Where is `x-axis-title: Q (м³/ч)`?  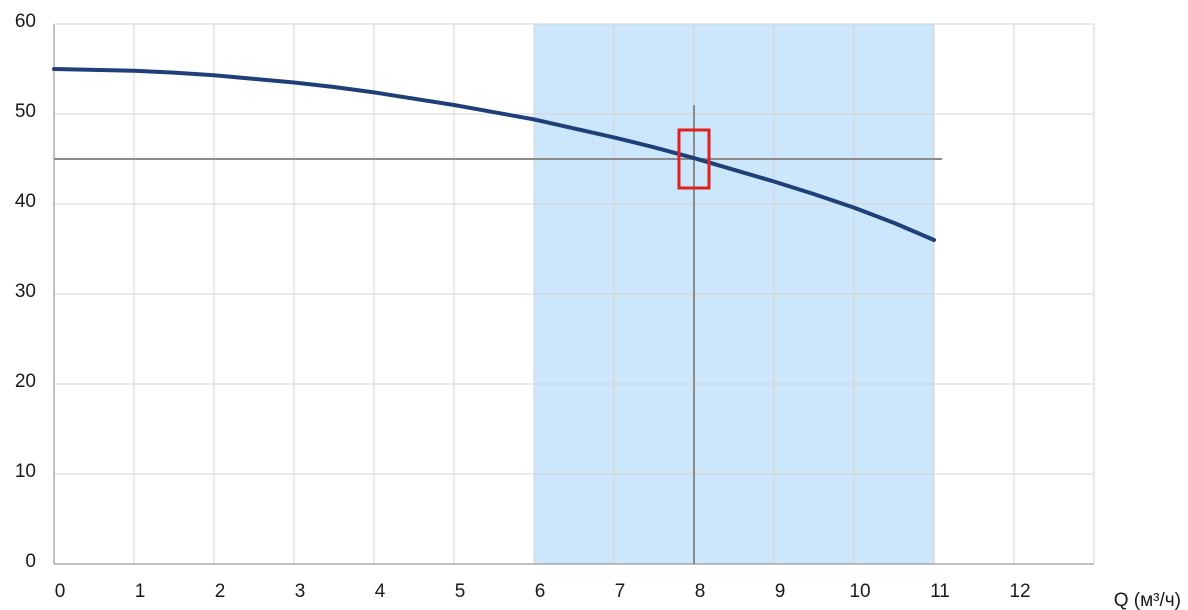
x-axis-title: Q (м³/ч) is located at coordinates (1147, 600).